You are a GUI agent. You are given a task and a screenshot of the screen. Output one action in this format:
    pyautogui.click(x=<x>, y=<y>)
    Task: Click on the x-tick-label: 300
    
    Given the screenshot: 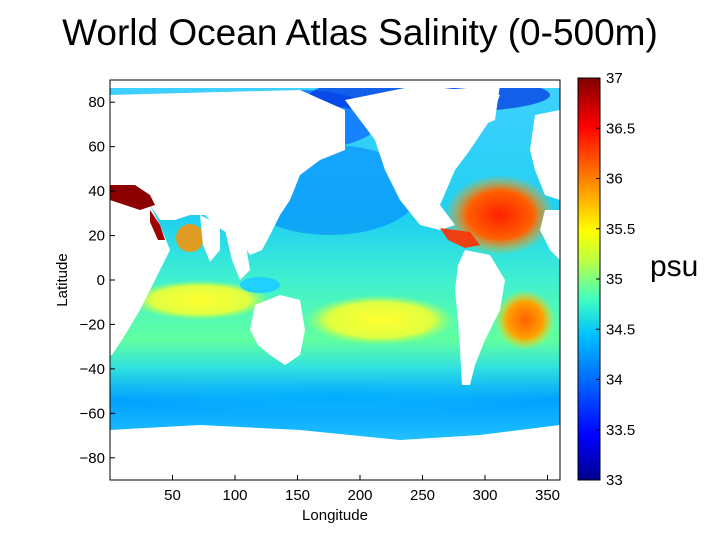 What is the action you would take?
    pyautogui.click(x=484, y=495)
    